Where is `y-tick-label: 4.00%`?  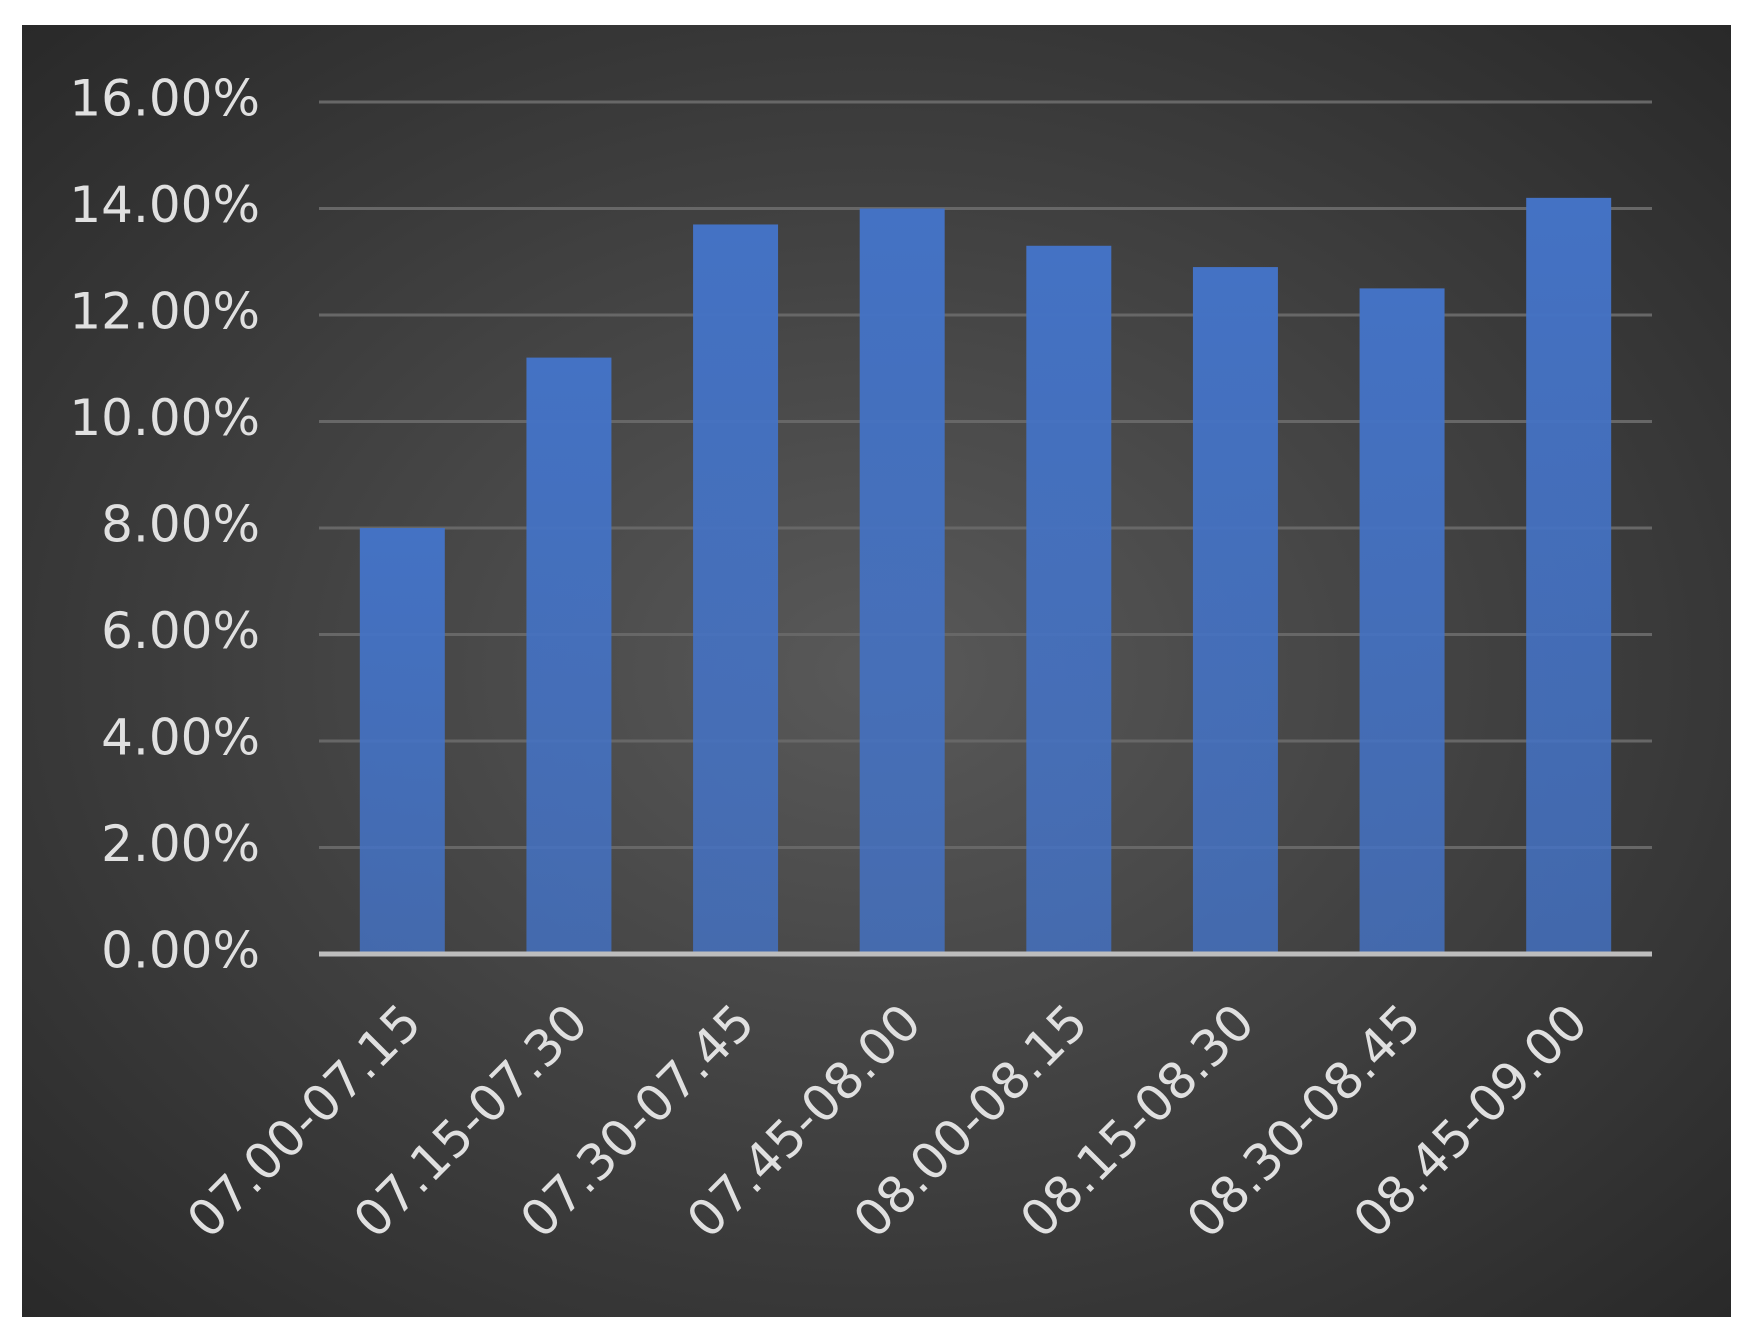 y-tick-label: 4.00% is located at coordinates (180, 738).